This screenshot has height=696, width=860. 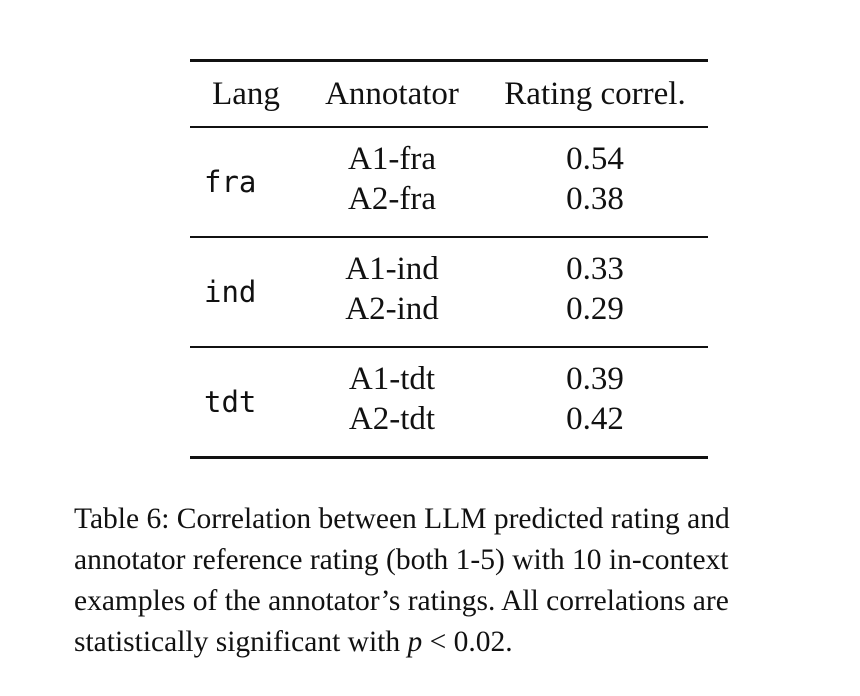 I want to click on header-lang: Lang, so click(x=246, y=93).